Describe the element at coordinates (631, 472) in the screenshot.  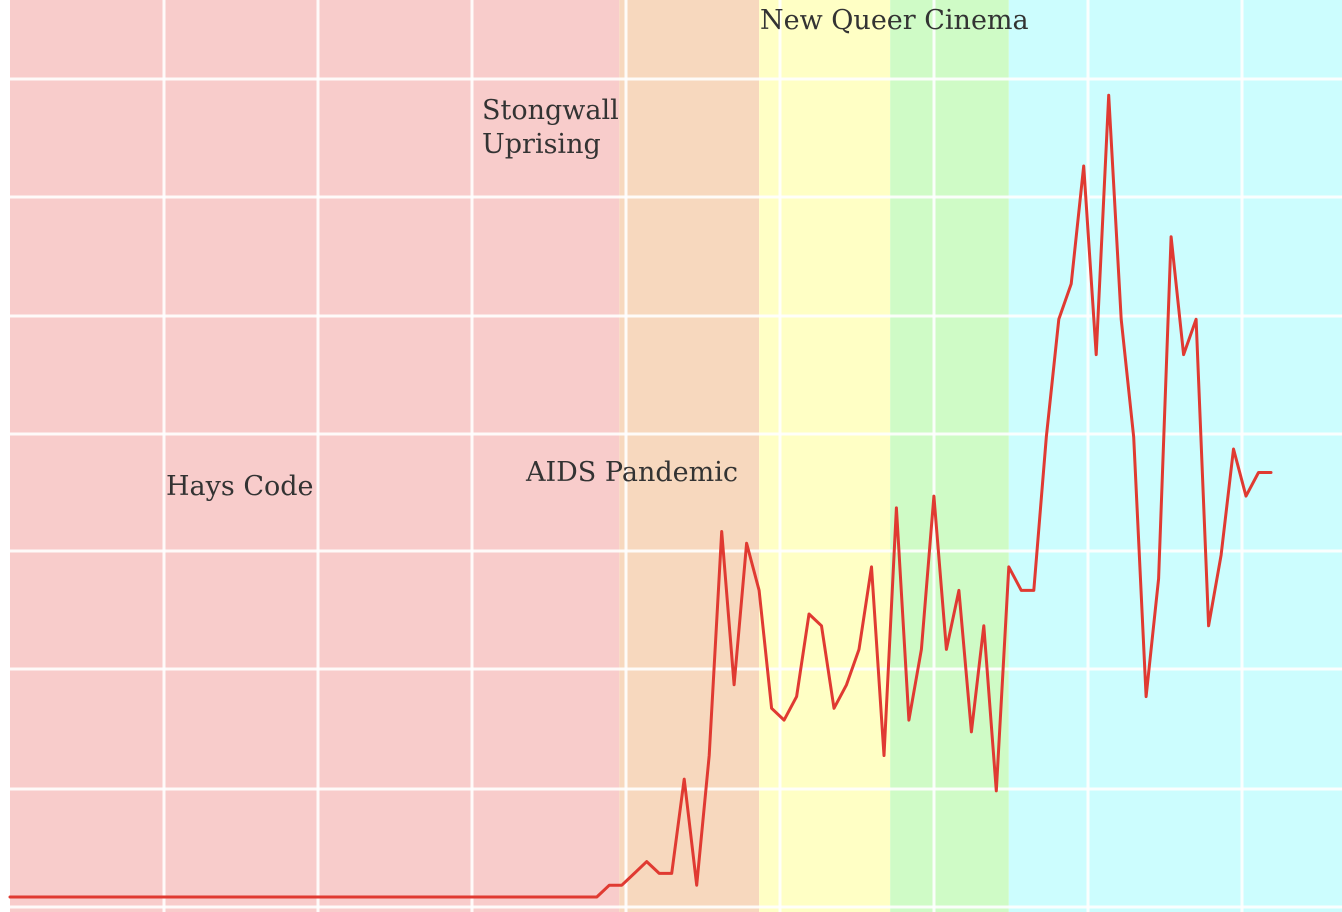
I see `era-label-2-0: AIDS Pandemic` at that location.